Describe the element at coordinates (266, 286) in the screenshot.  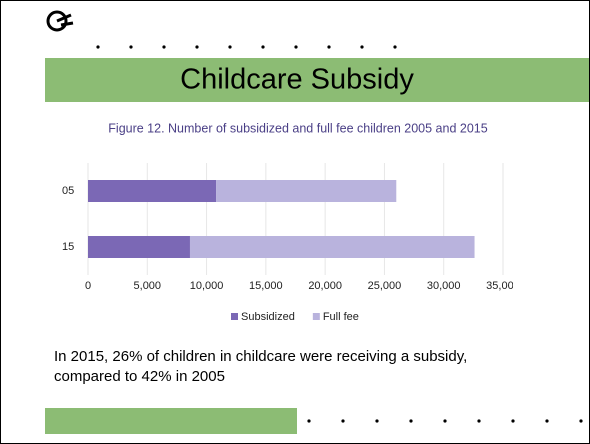
I see `x-tick-label: 15,000` at that location.